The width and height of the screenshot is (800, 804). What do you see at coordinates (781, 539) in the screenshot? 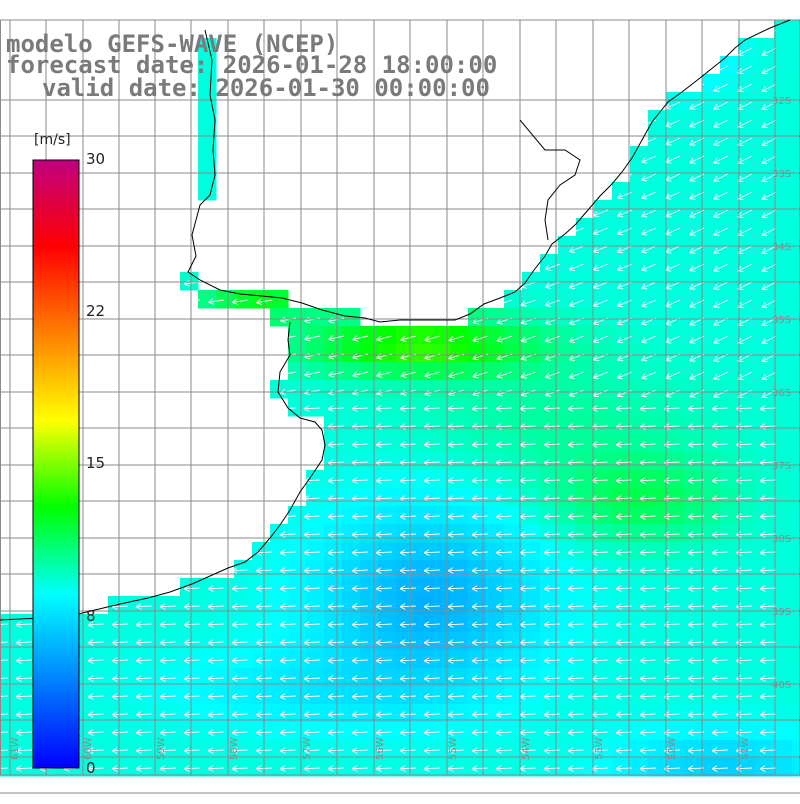
I see `lat-label: 38S` at bounding box center [781, 539].